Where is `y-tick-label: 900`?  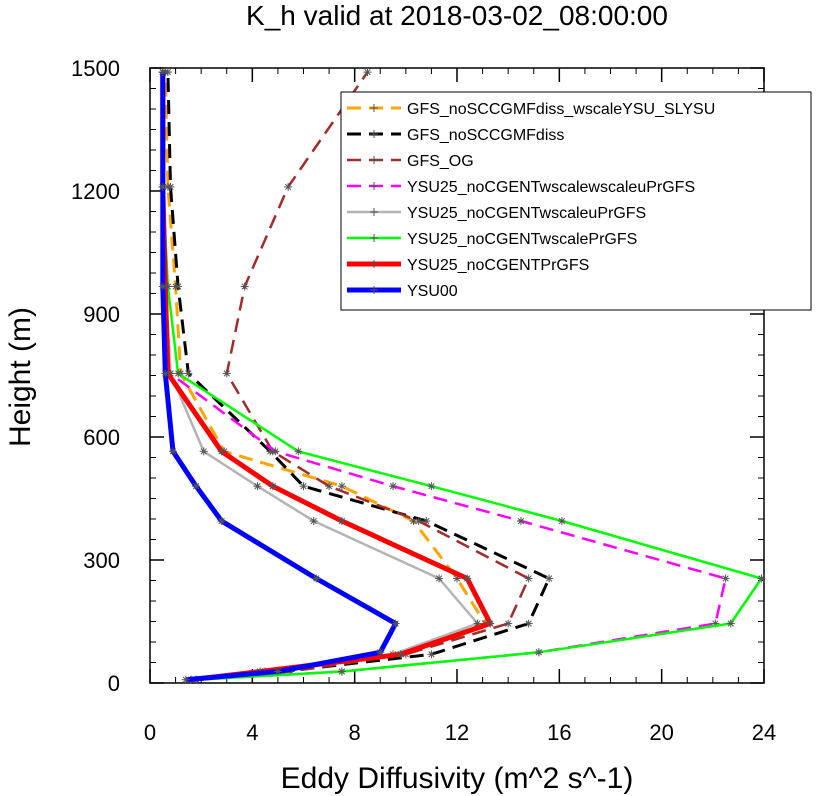
y-tick-label: 900 is located at coordinates (101, 314).